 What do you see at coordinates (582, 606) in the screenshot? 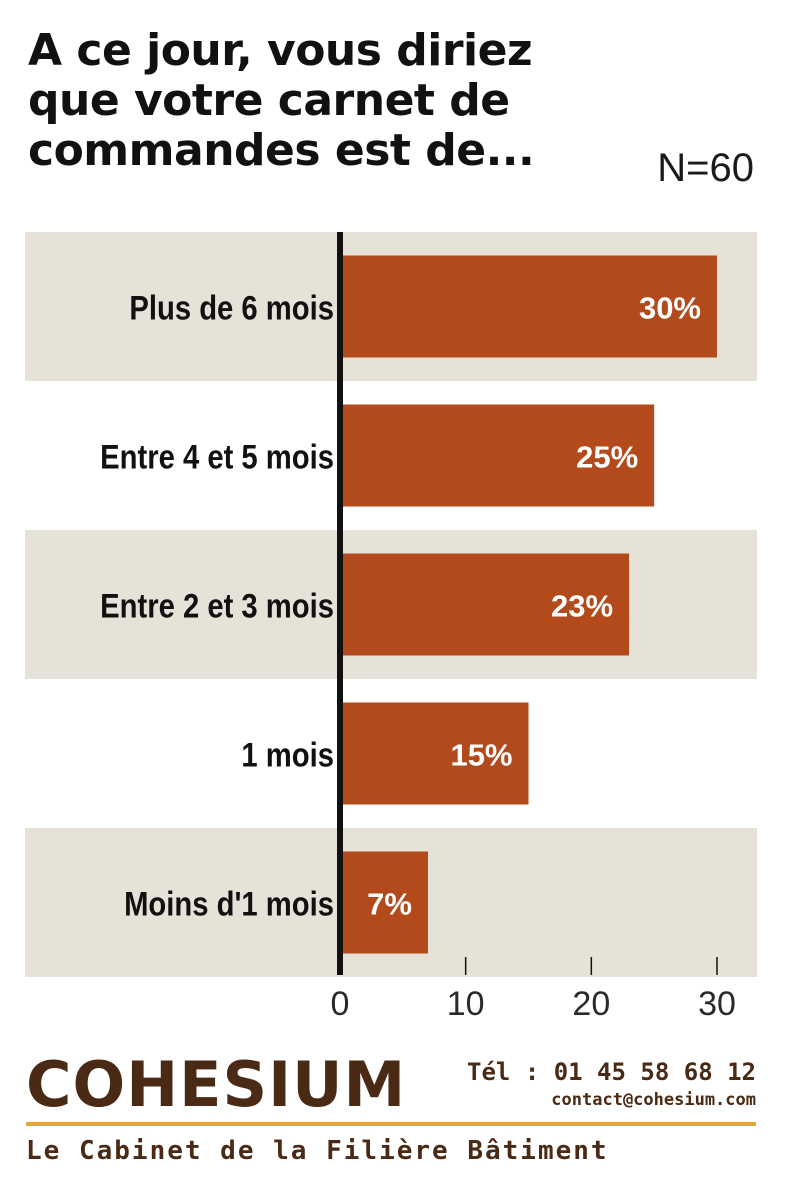
I see `value-label: 23%` at bounding box center [582, 606].